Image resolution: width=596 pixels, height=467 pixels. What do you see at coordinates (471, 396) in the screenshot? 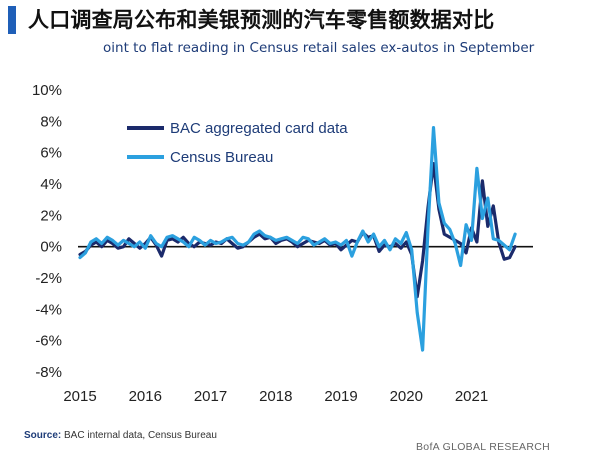
I see `x-tick-label: 2021` at bounding box center [471, 396].